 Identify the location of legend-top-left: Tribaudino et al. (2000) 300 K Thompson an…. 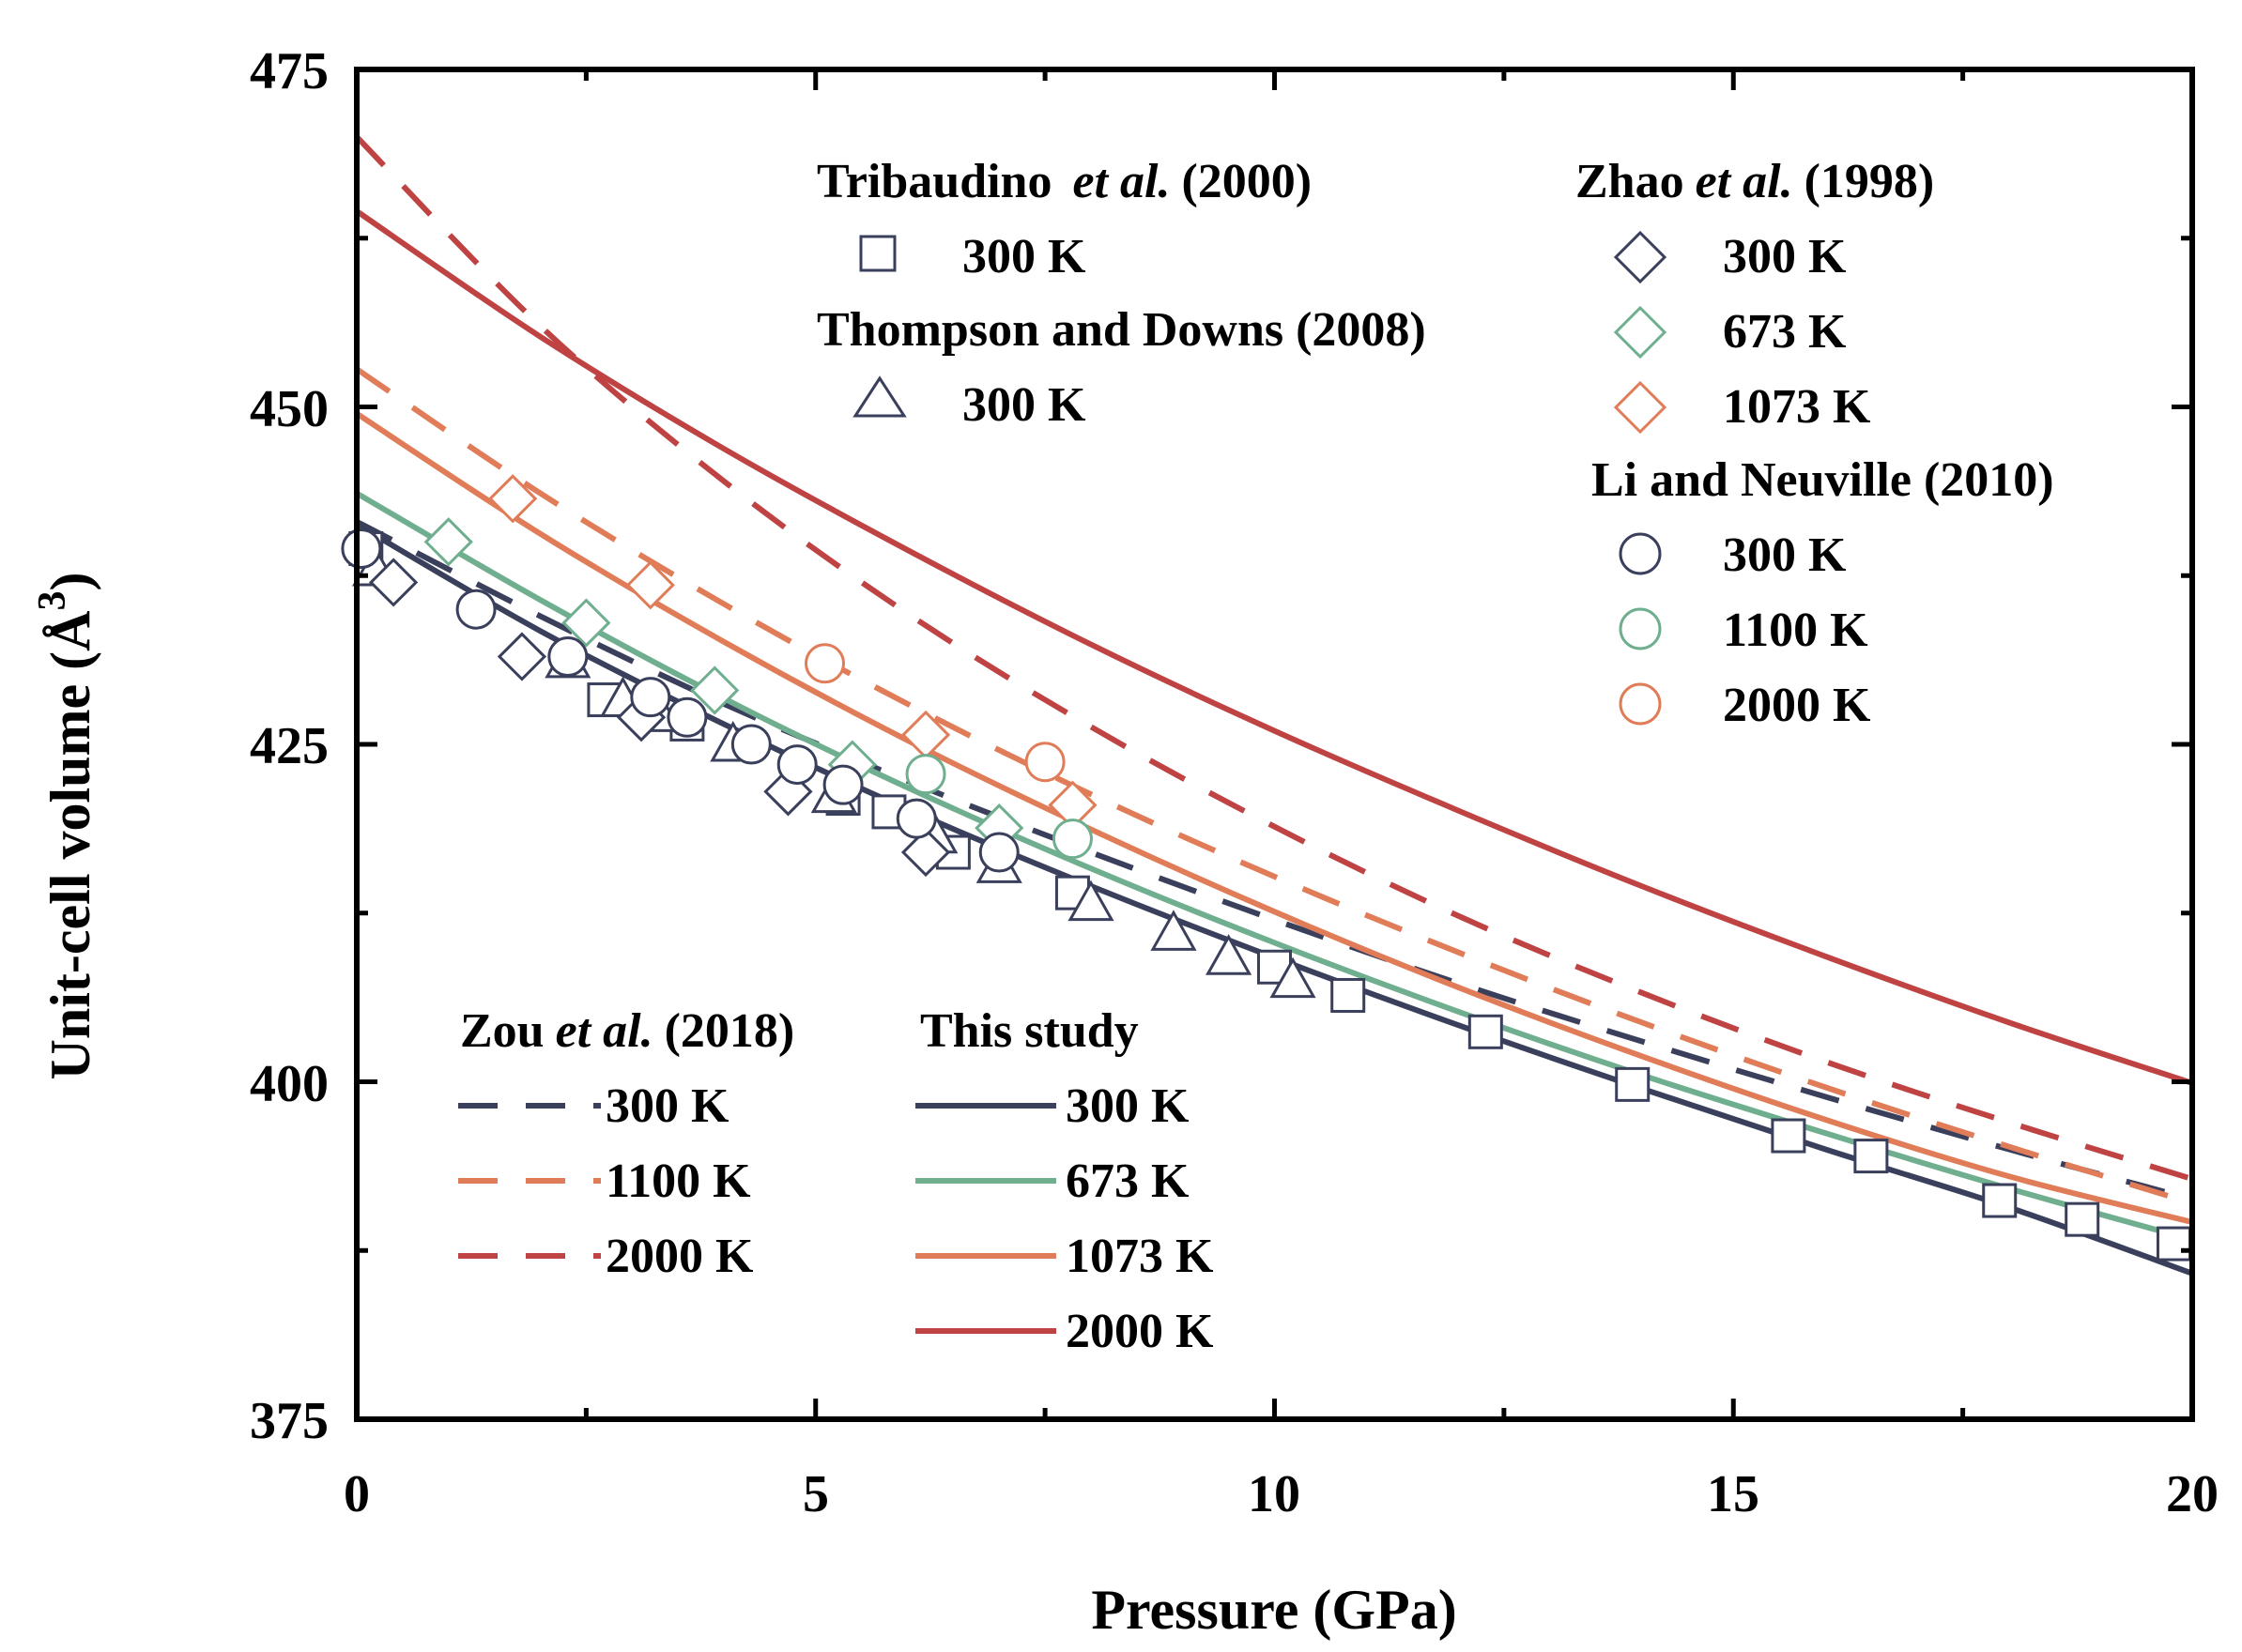
(1122, 293).